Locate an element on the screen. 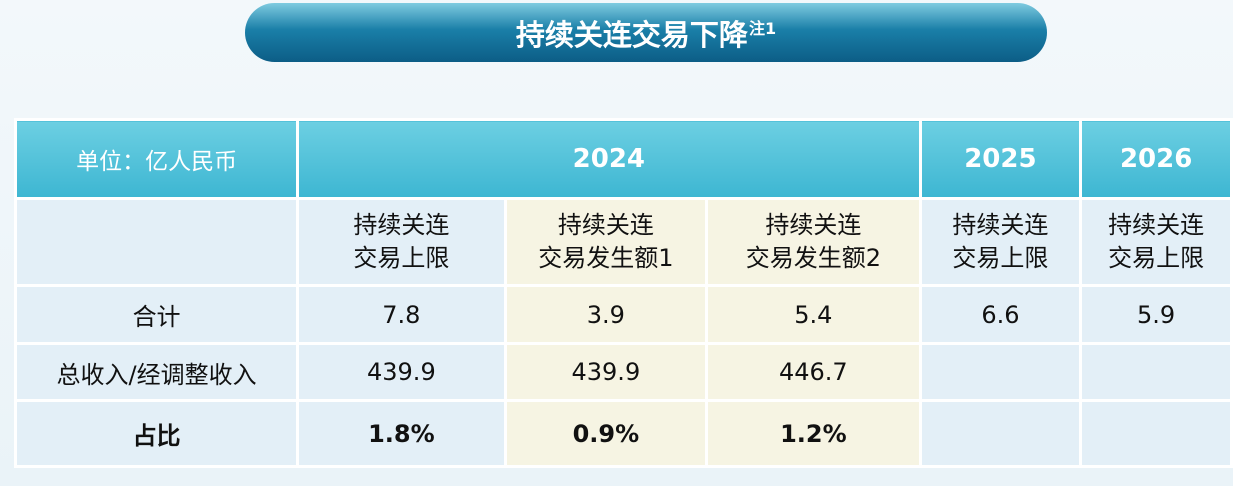 The image size is (1233, 486). row-label: 占比 is located at coordinates (156, 433).